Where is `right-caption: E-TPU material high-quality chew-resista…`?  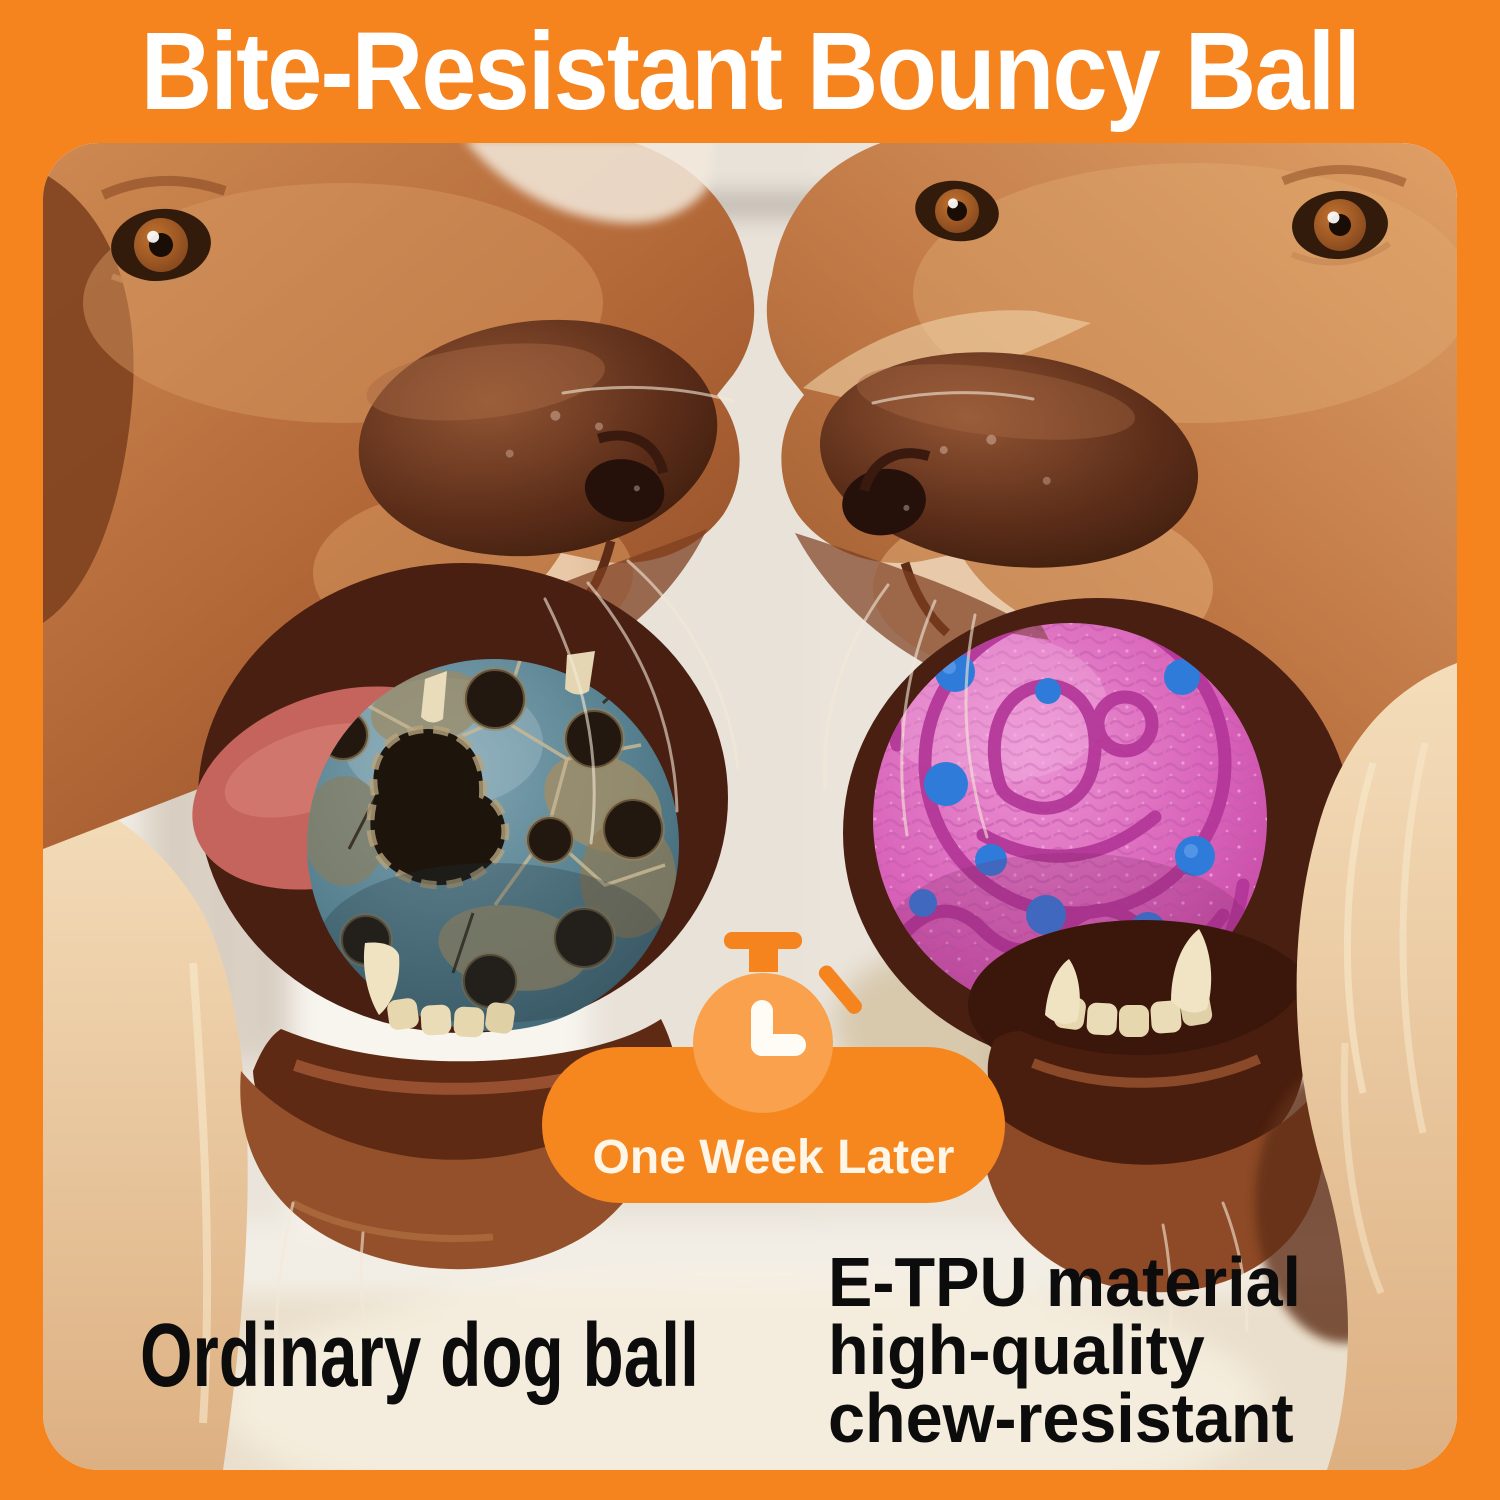
right-caption: E-TPU material high-quality chew-resista… is located at coordinates (1065, 1350).